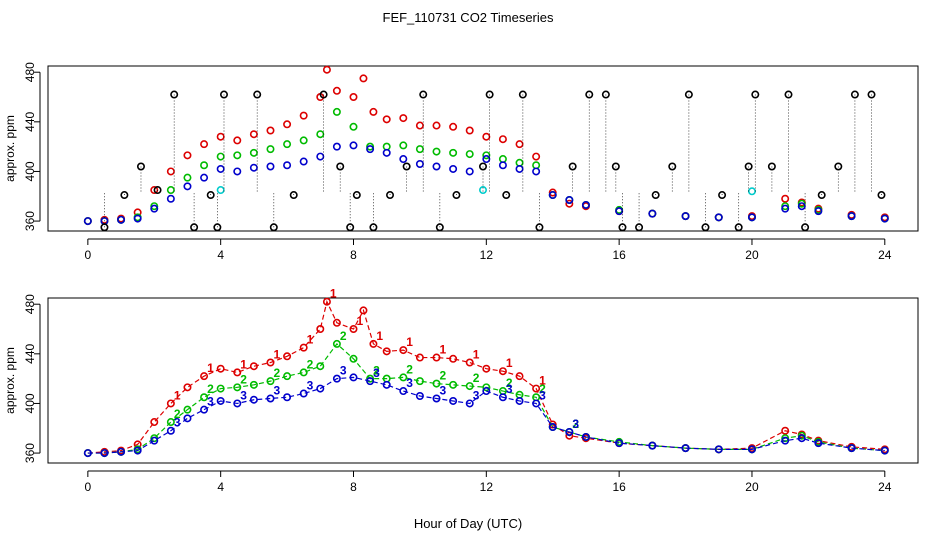 The height and width of the screenshot is (540, 936). Describe the element at coordinates (619, 255) in the screenshot. I see `panel-top-x-tick-label: 16` at that location.